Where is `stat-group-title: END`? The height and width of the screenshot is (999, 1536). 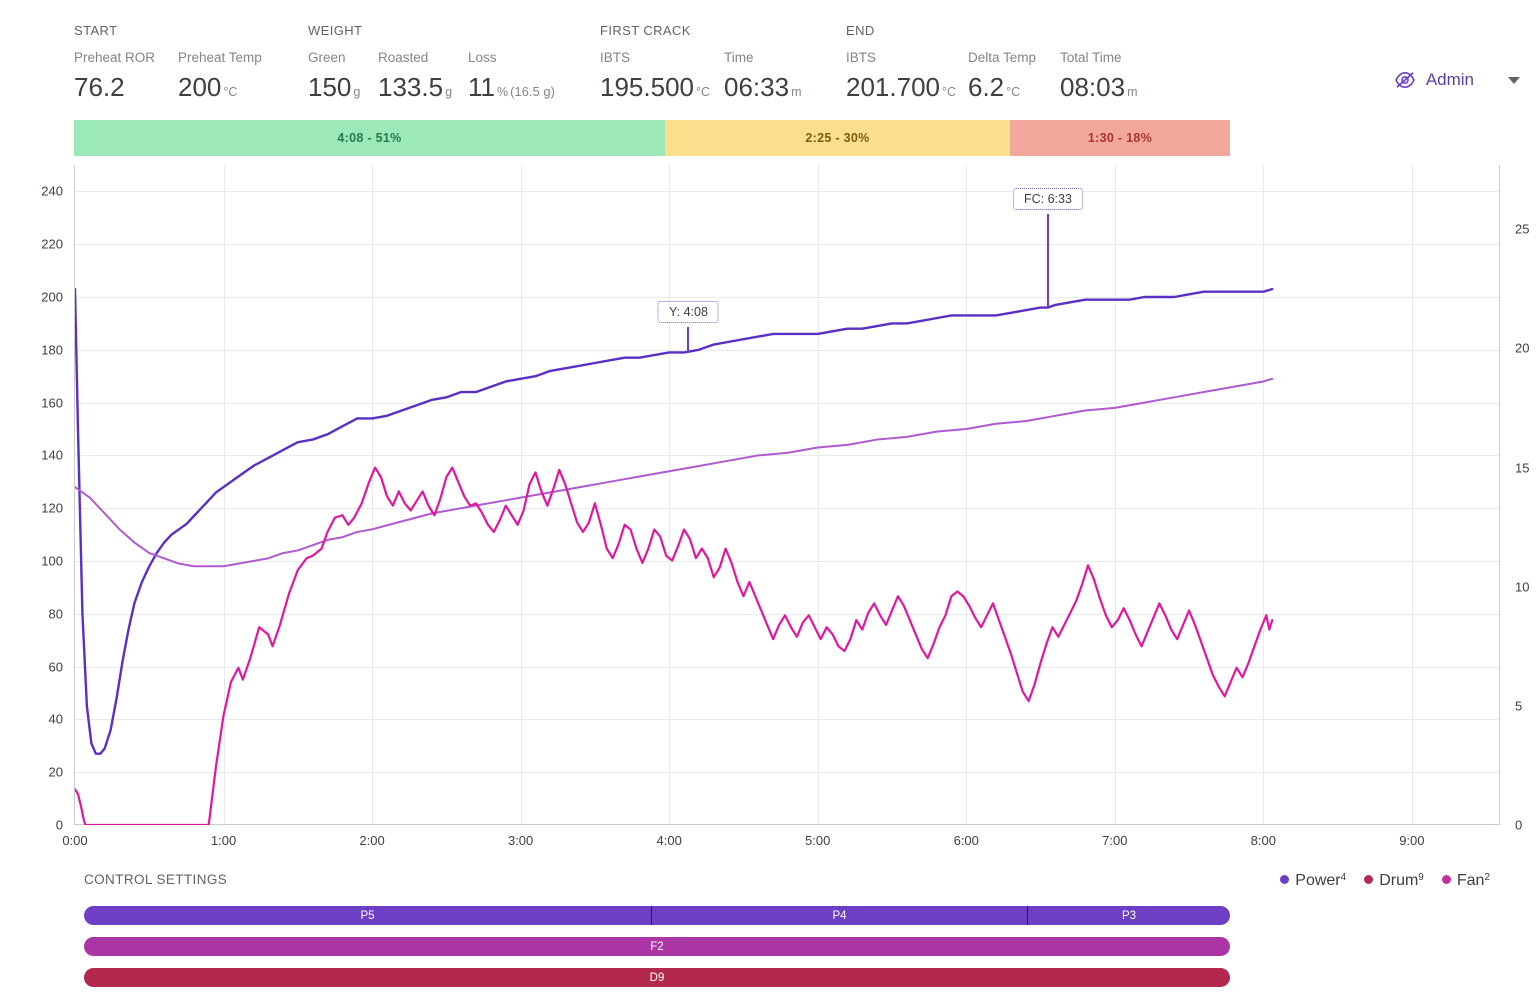 stat-group-title: END is located at coordinates (860, 30).